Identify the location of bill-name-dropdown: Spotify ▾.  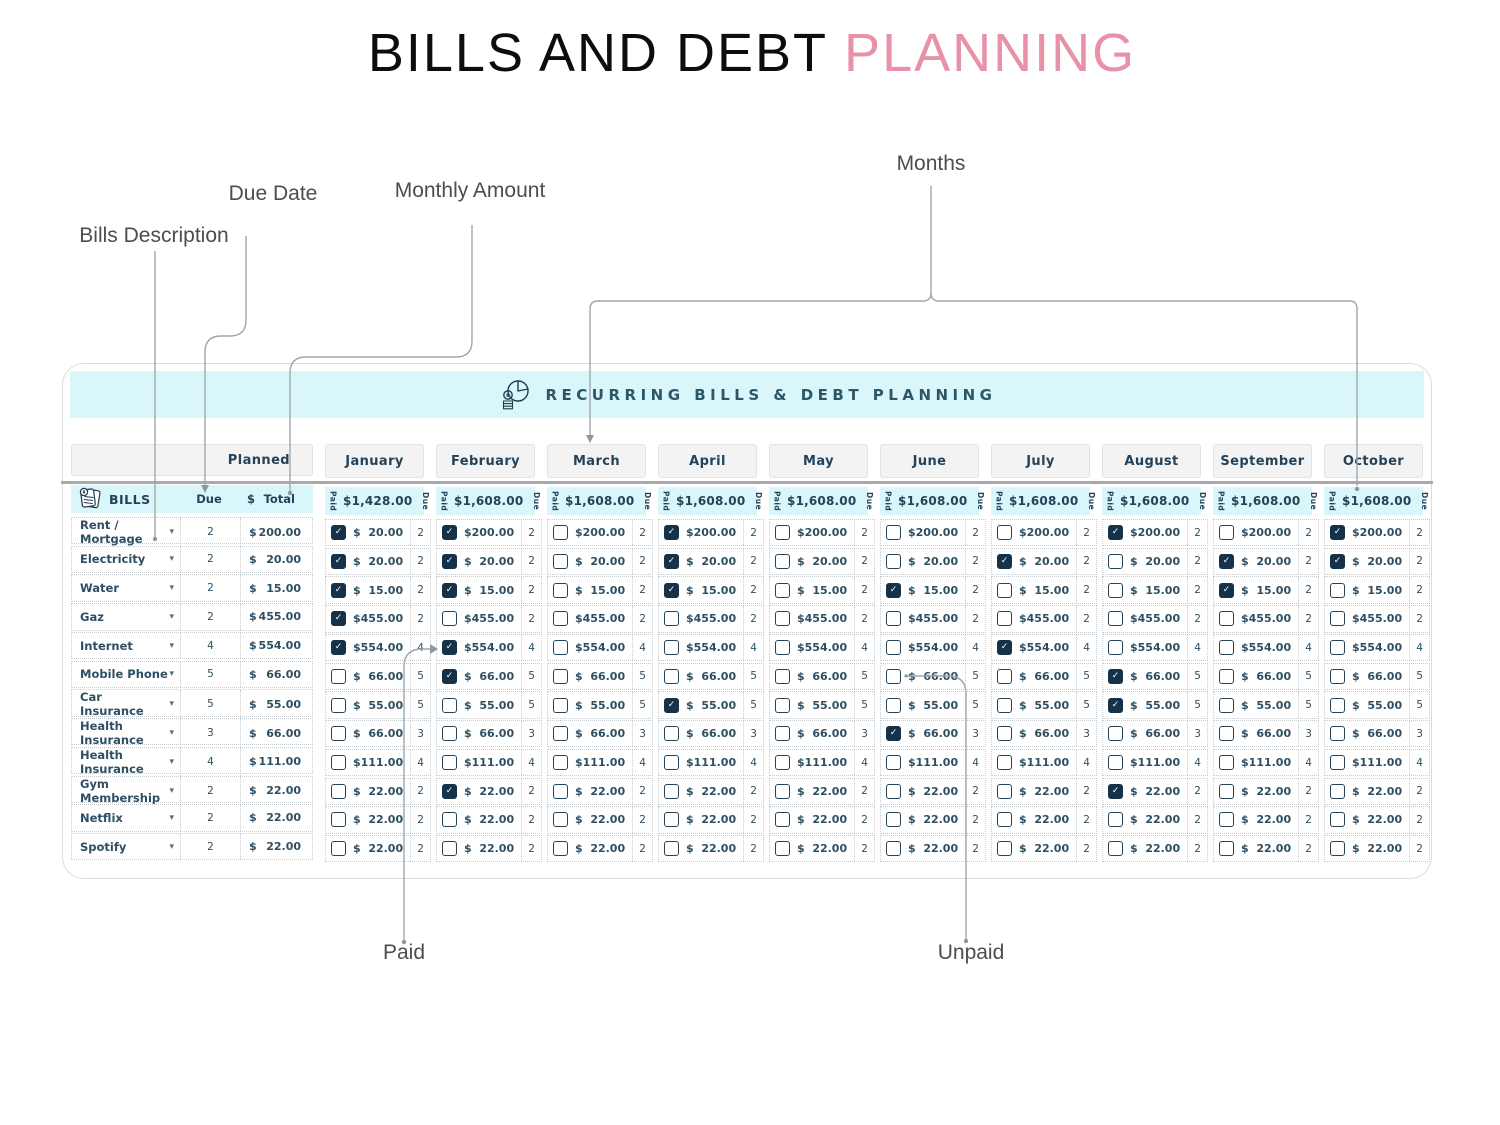
(126, 846).